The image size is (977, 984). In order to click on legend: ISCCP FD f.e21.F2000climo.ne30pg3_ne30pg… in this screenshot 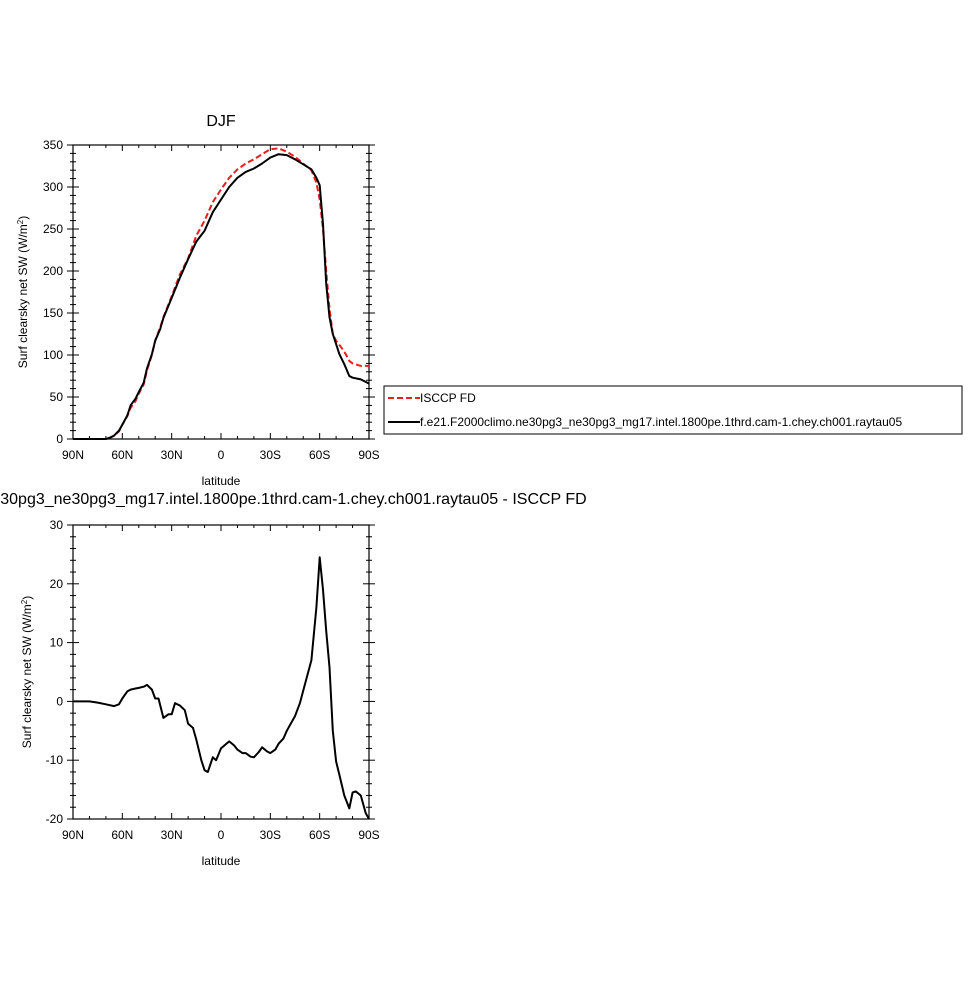, I will do `click(673, 410)`.